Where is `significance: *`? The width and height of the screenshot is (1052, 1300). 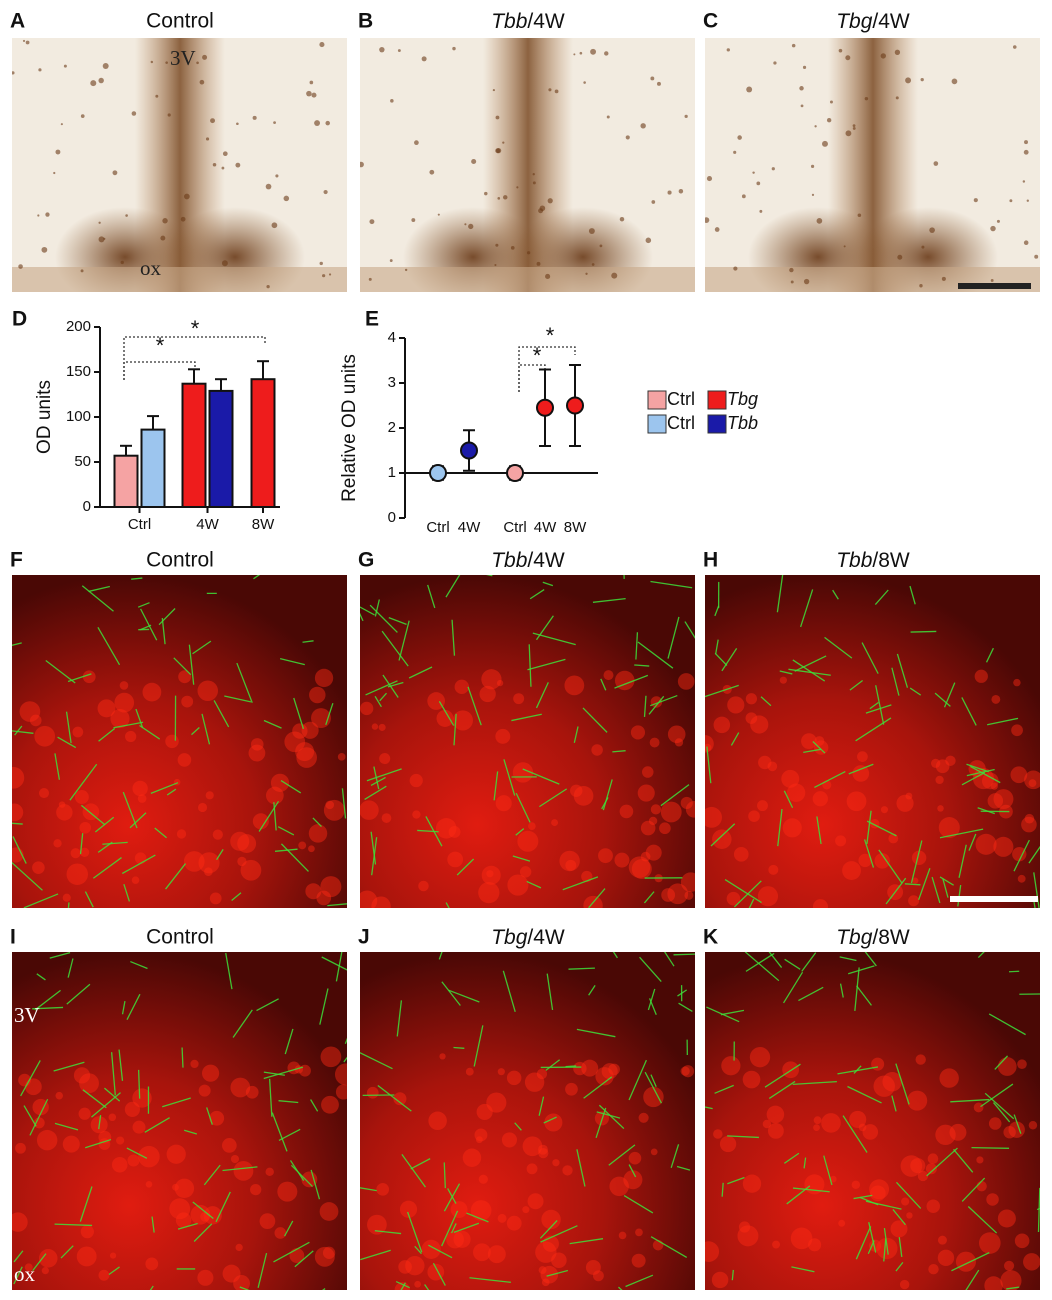
significance: * is located at coordinates (160, 345).